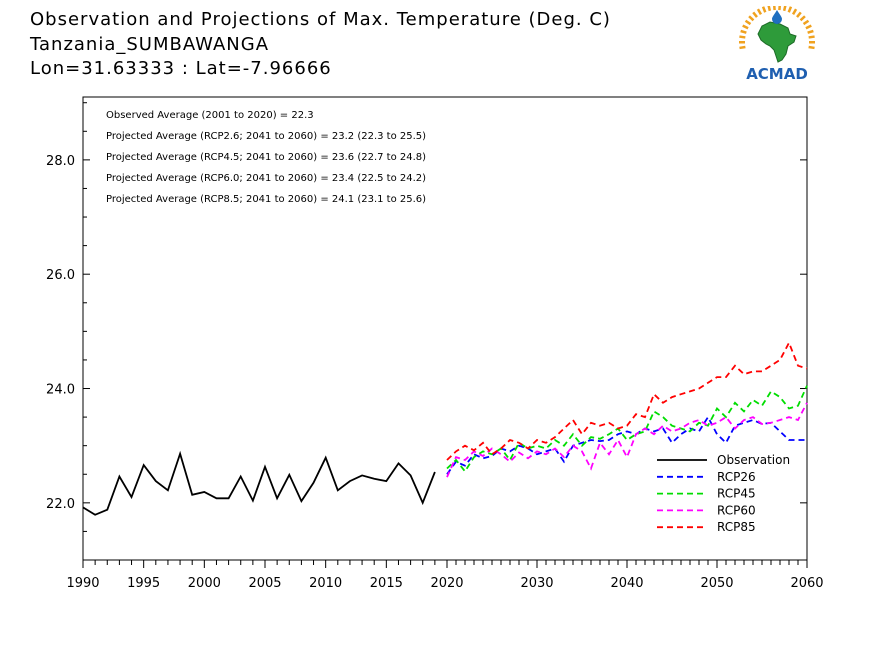 This screenshot has height=659, width=879. I want to click on y-tick-label: 26.0, so click(60, 275).